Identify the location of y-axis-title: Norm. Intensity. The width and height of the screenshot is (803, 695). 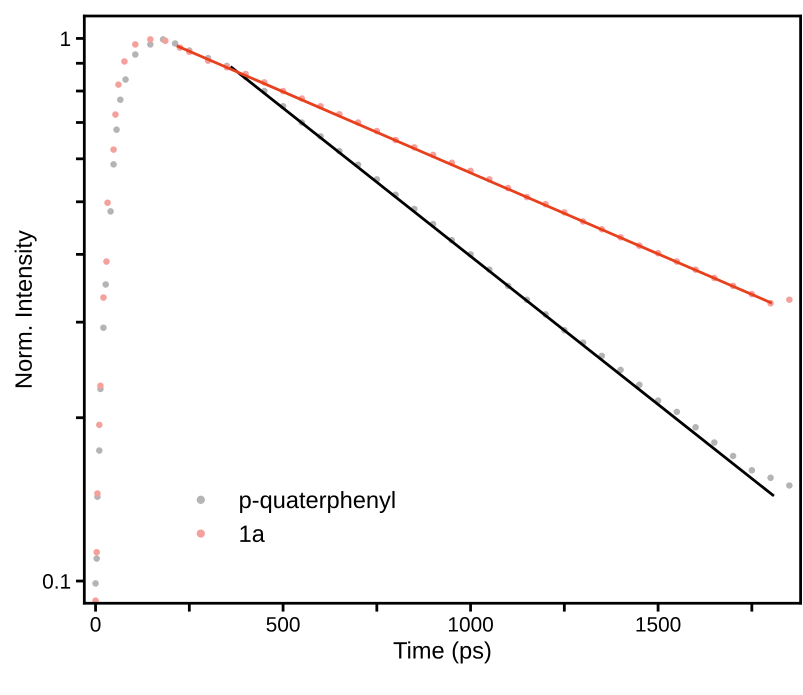
(25, 309).